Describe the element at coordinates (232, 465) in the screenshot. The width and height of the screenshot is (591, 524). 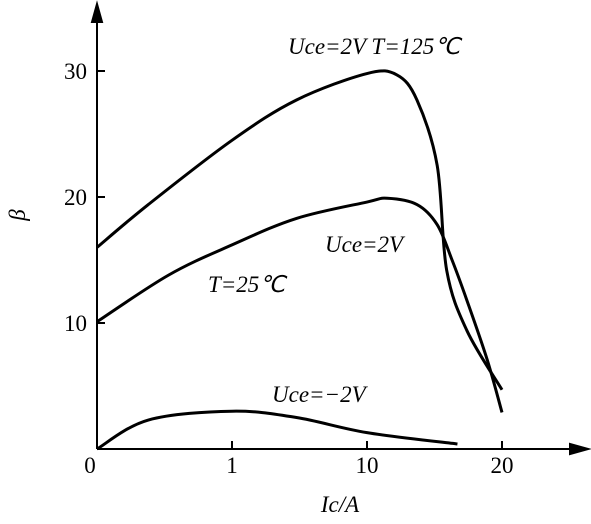
I see `x-tick-label: 1` at that location.